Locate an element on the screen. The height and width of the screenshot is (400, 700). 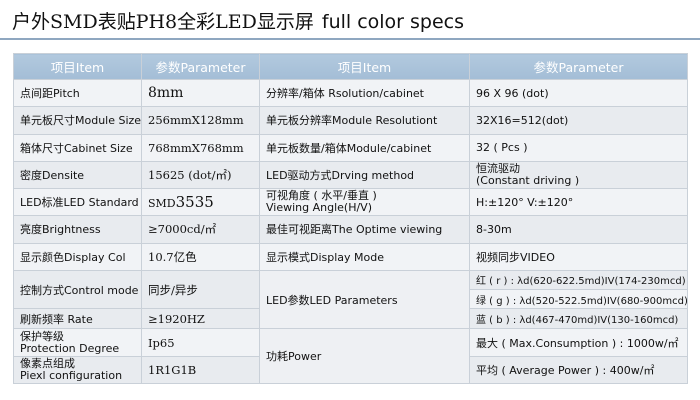
header-item-left: 项目Item is located at coordinates (77, 66).